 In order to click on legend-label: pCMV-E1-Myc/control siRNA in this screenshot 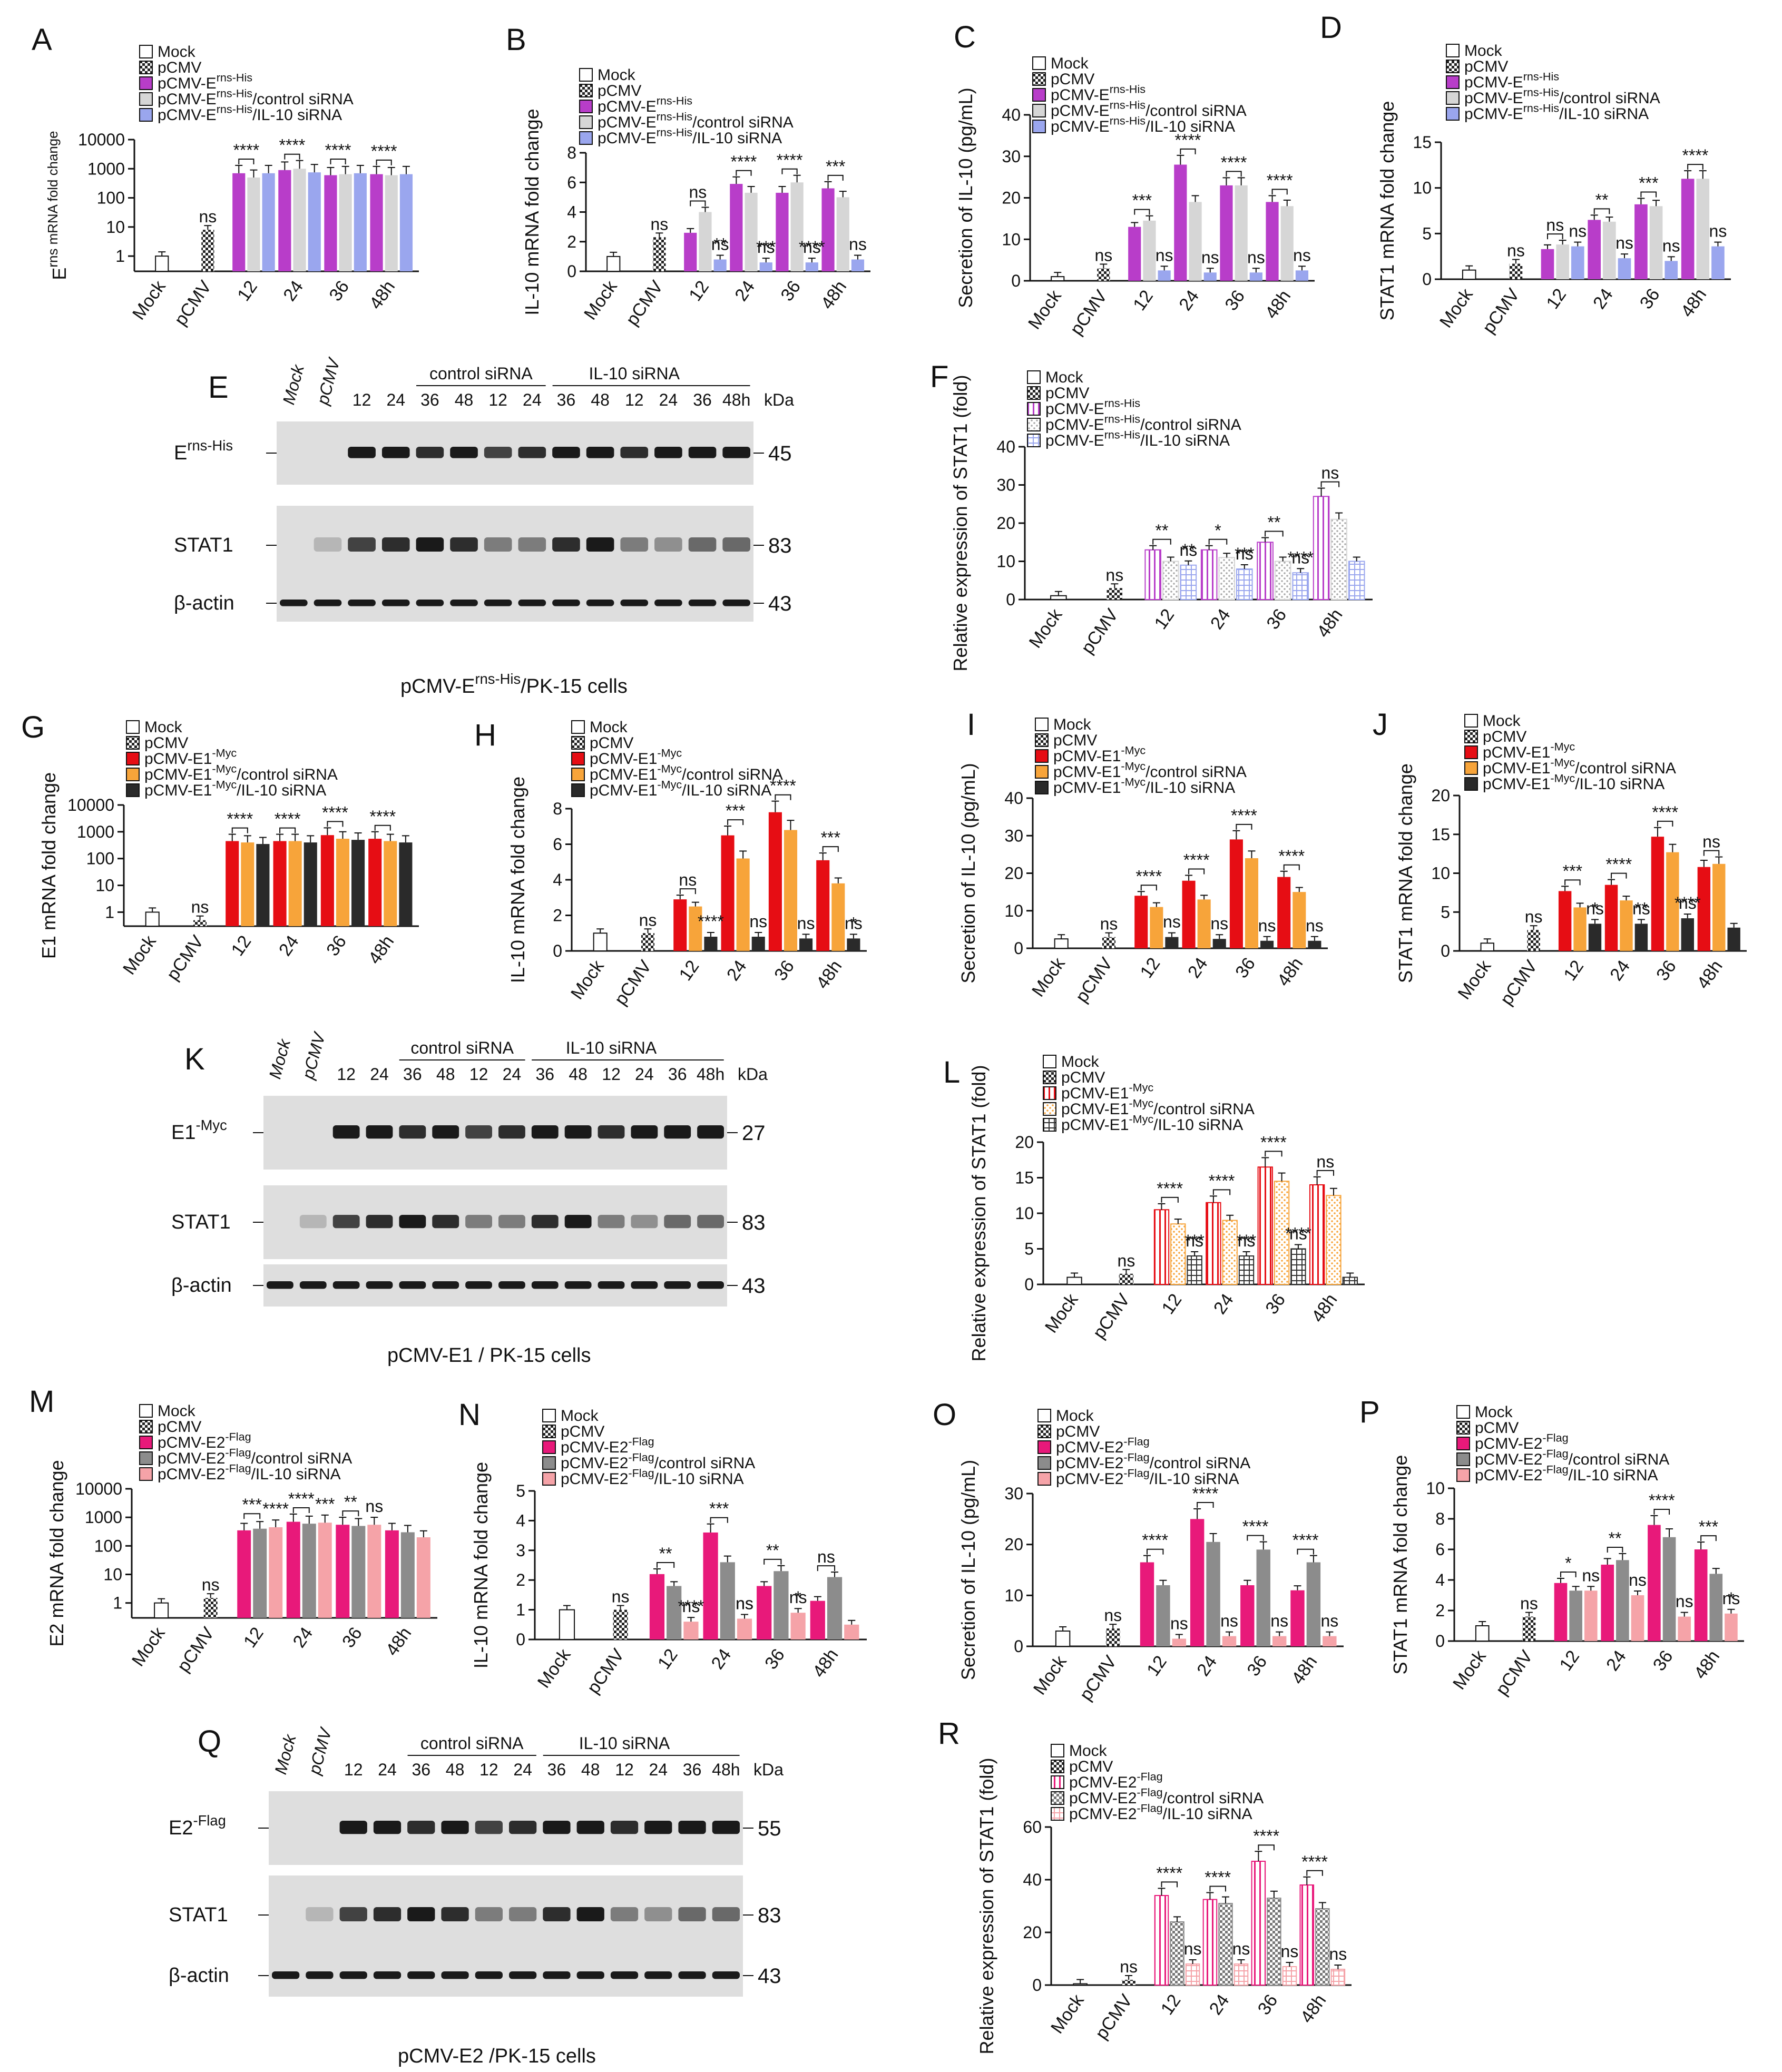, I will do `click(686, 773)`.